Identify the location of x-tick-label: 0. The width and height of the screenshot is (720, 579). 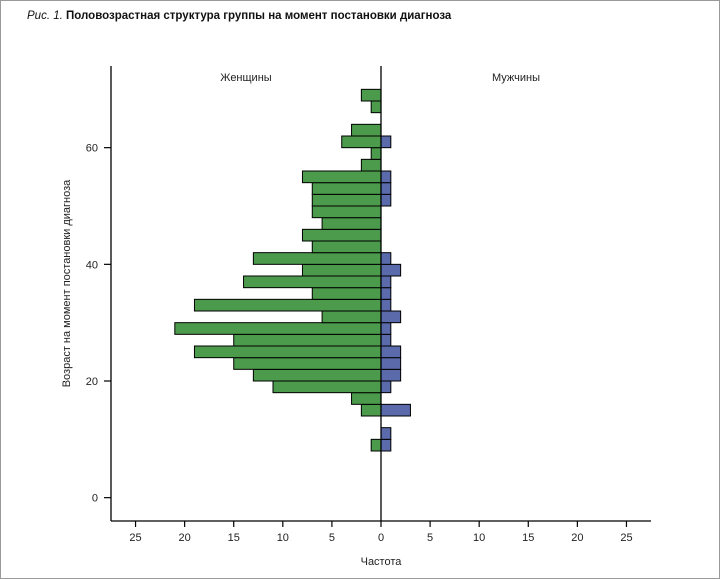
(381, 538).